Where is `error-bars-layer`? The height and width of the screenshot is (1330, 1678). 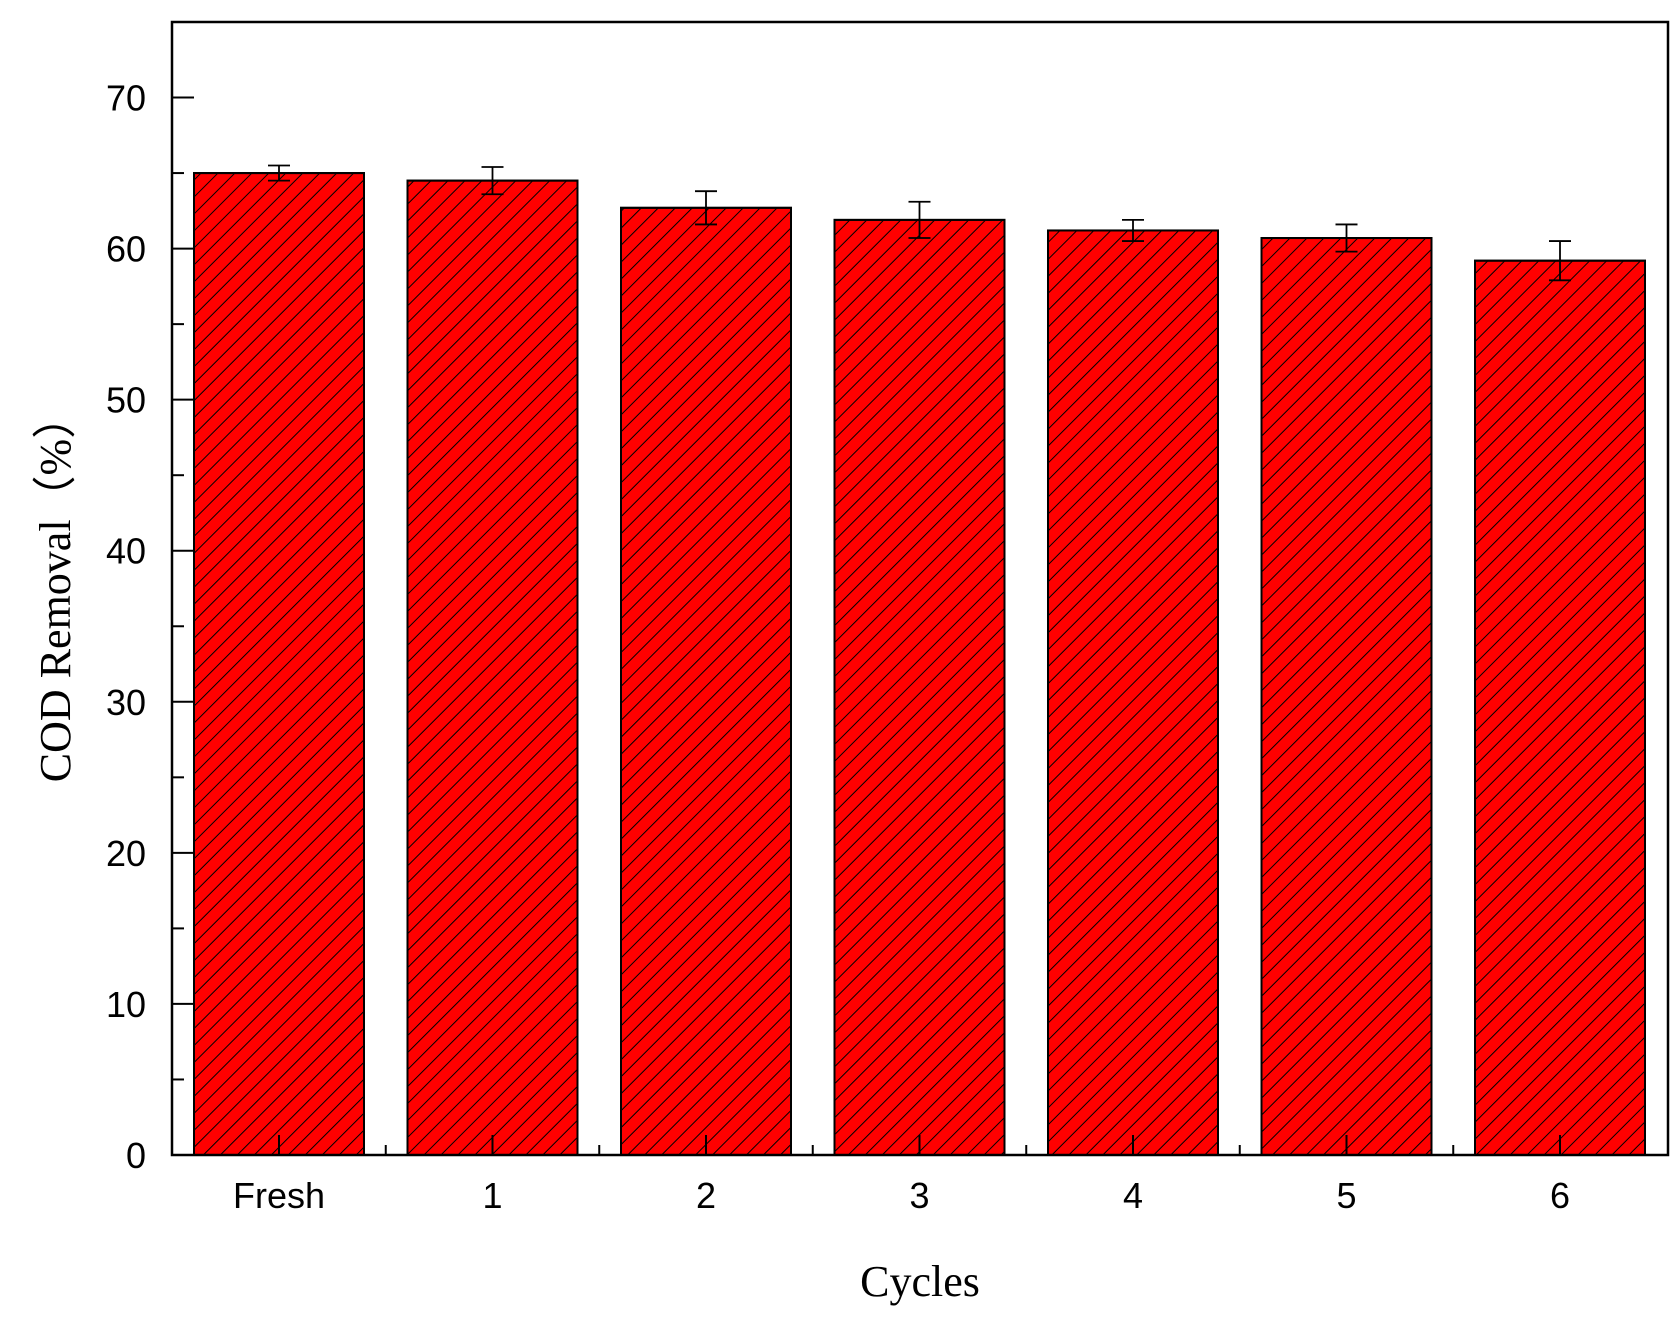 error-bars-layer is located at coordinates (919, 223).